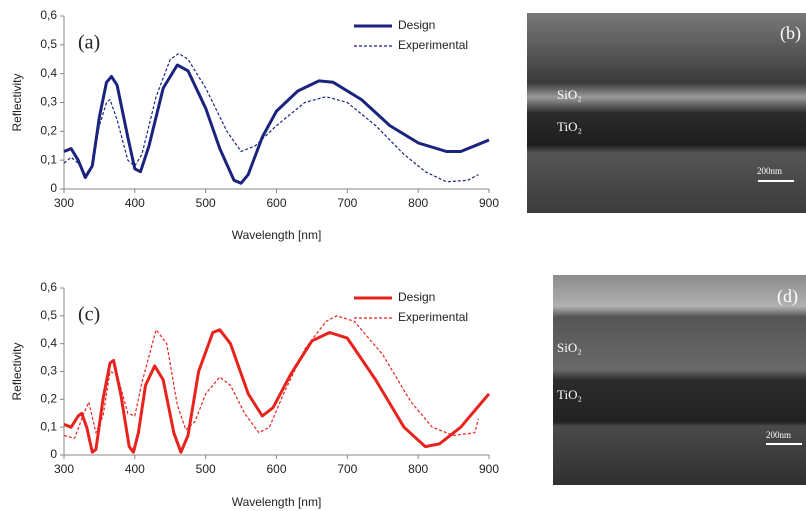  I want to click on panel-label: (a), so click(89, 43).